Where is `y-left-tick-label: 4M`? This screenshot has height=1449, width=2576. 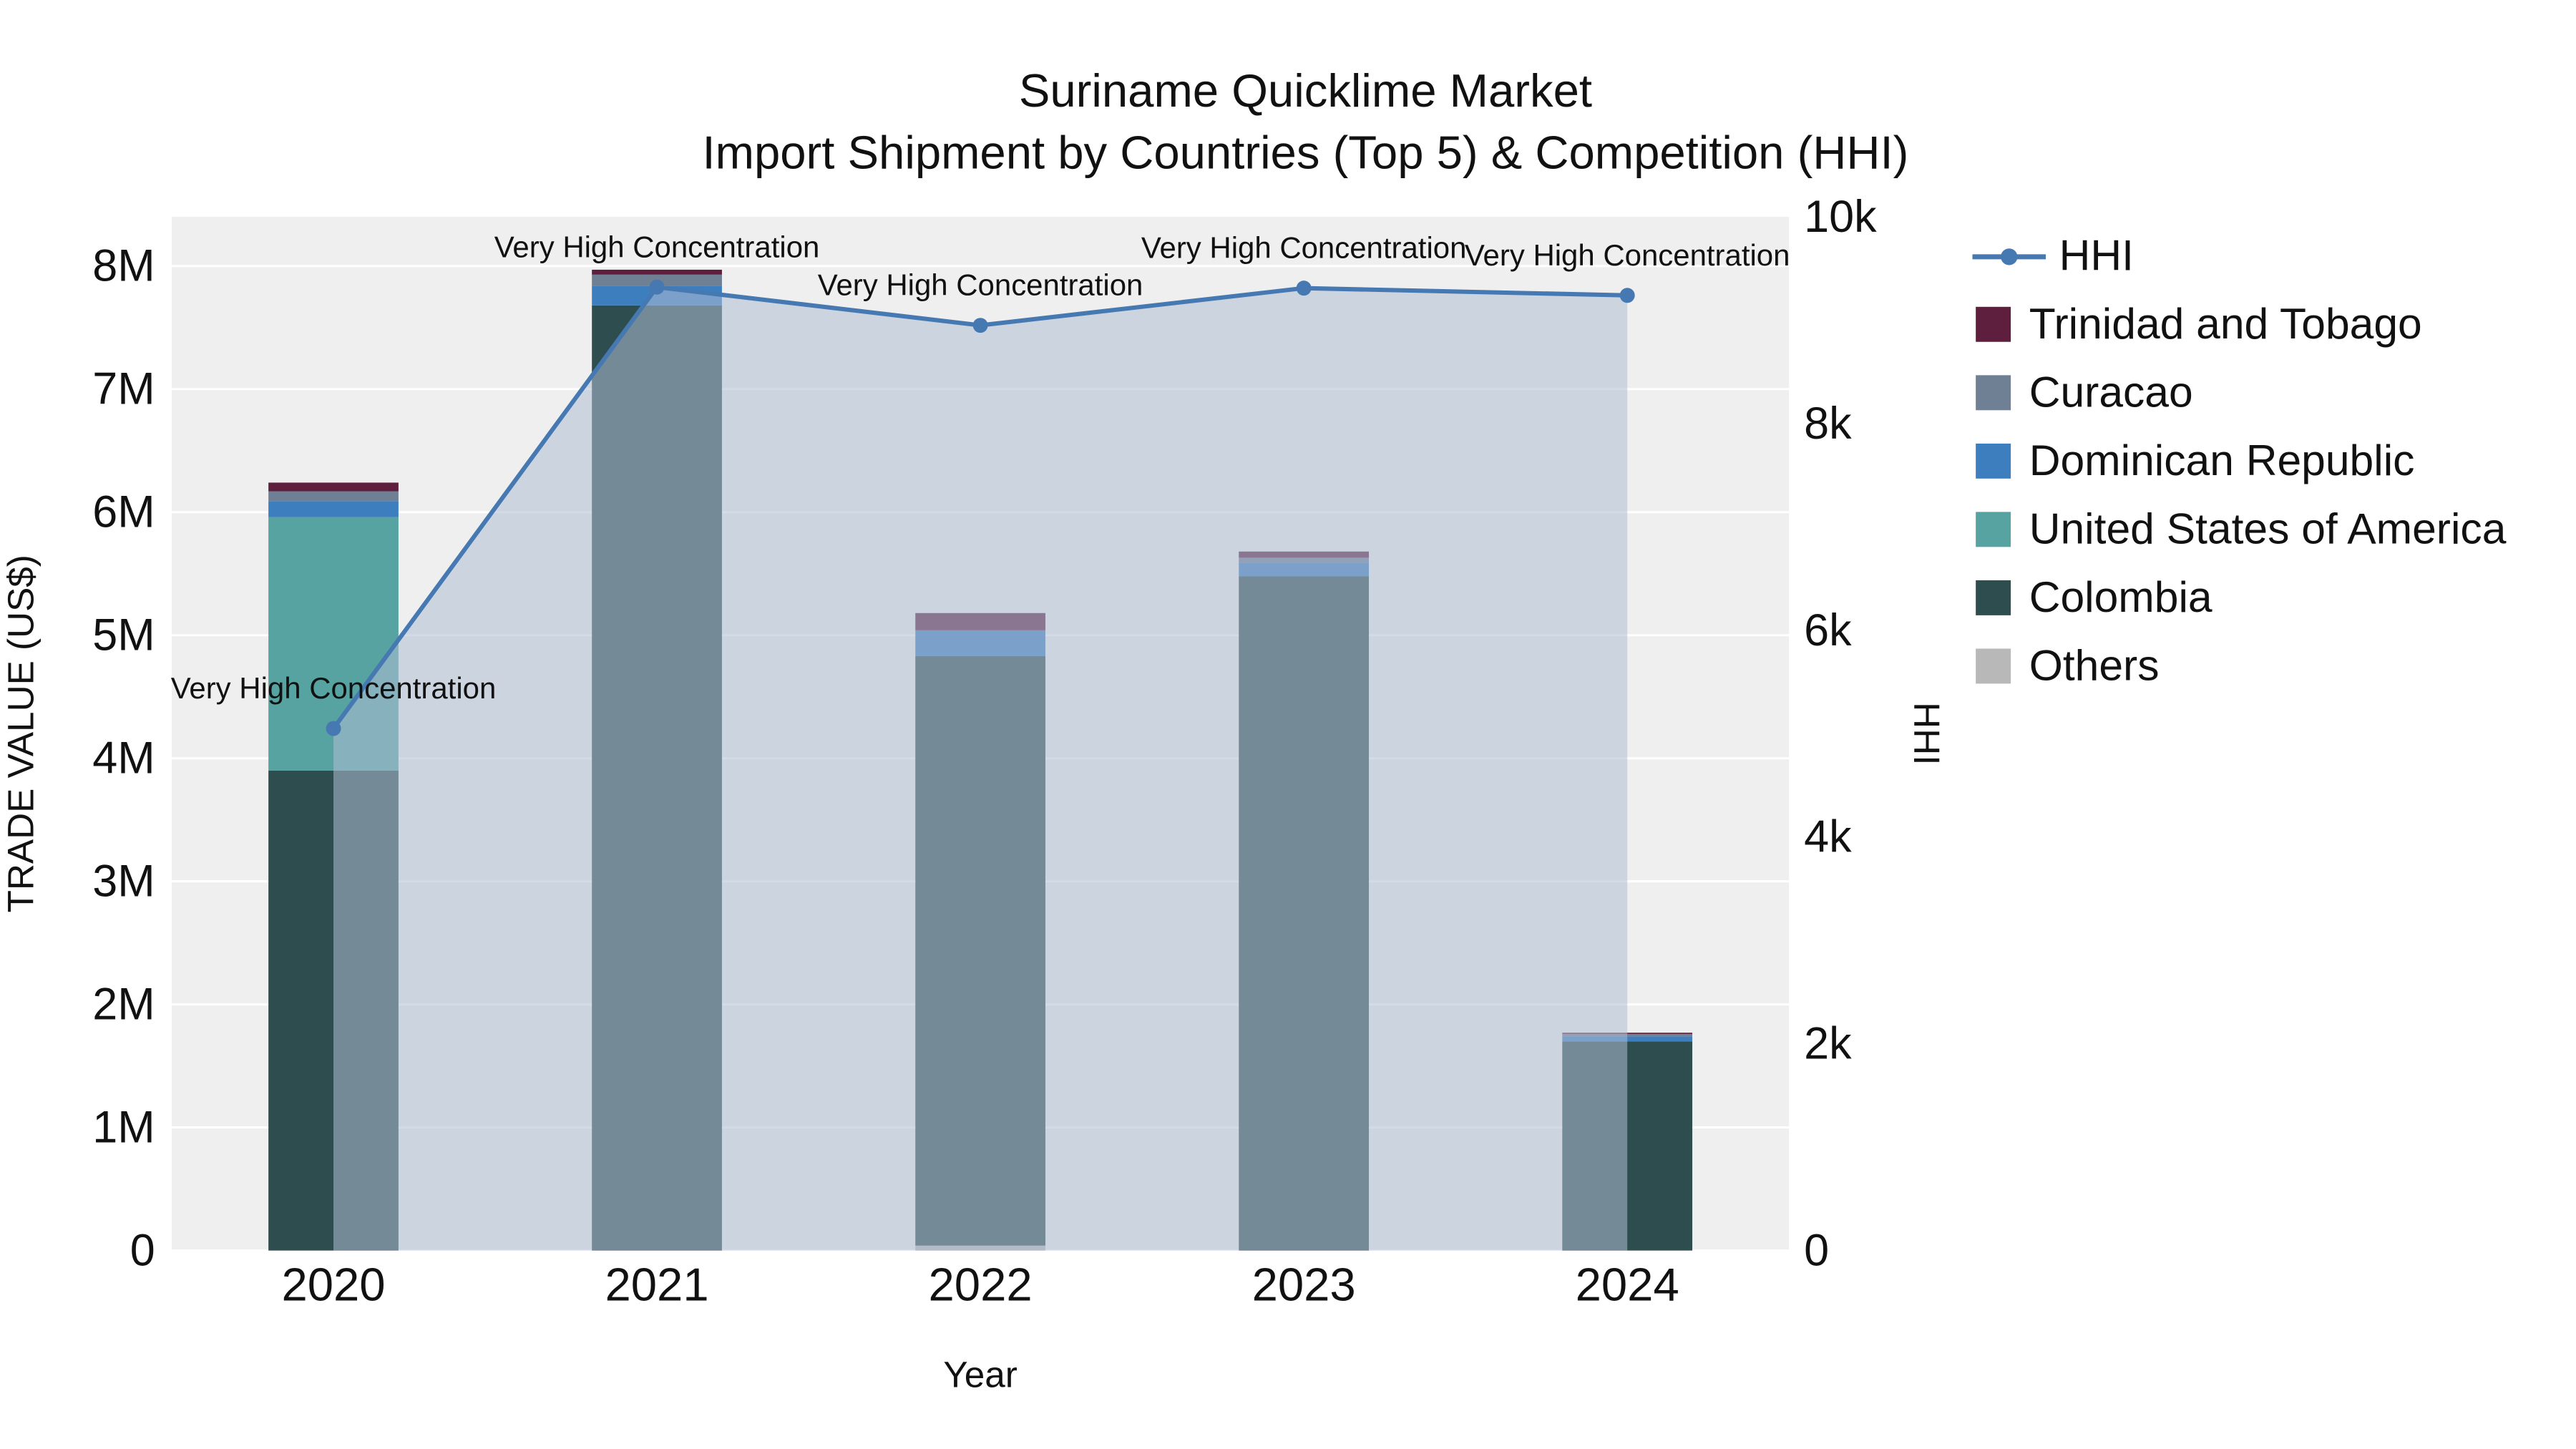 y-left-tick-label: 4M is located at coordinates (123, 758).